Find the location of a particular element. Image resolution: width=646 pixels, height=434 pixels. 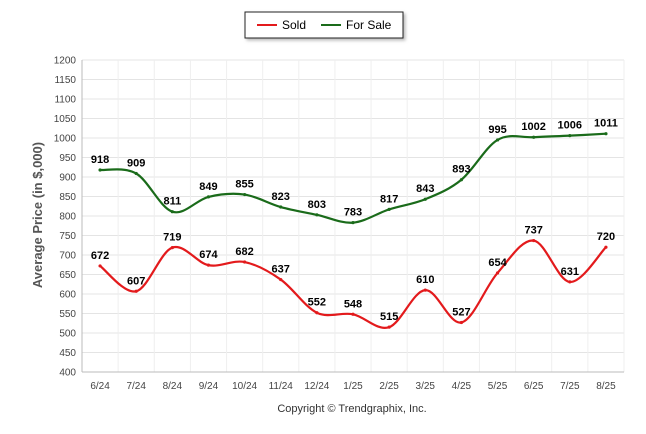

data-label-sold-1: 607 is located at coordinates (136, 281).